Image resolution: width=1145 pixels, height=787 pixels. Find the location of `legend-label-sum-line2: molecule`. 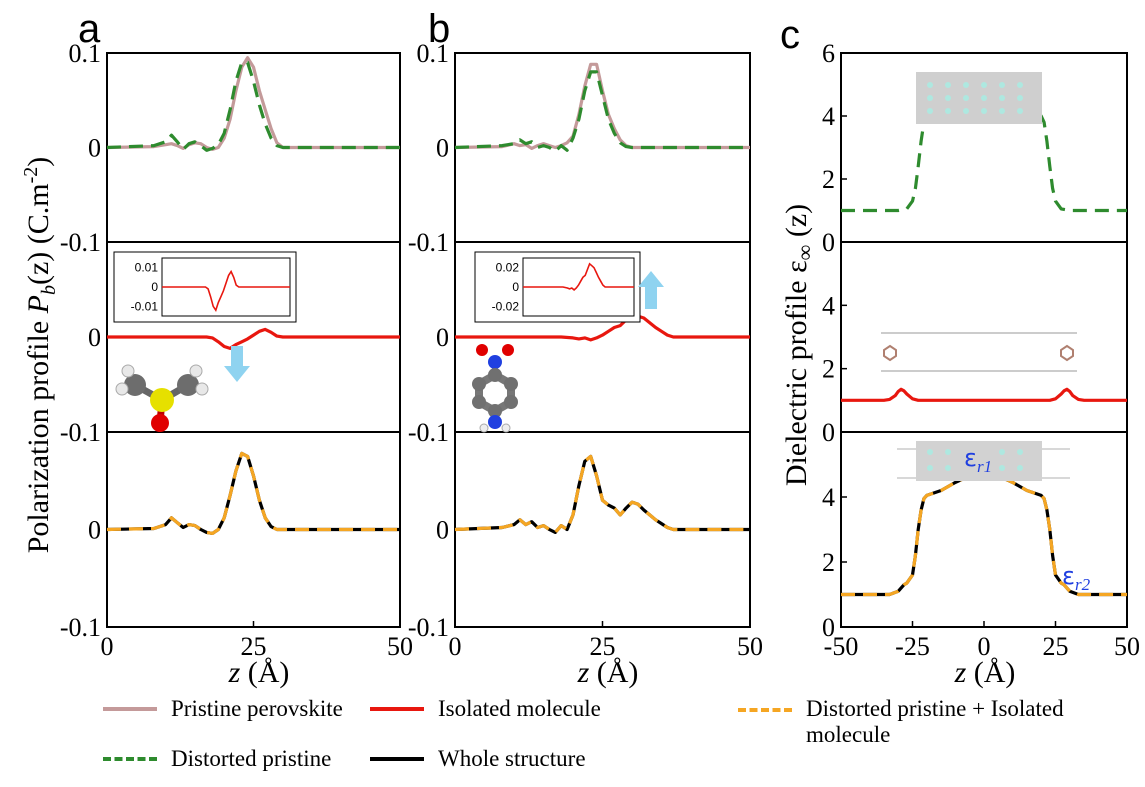

legend-label-sum-line2: molecule is located at coordinates (848, 734).